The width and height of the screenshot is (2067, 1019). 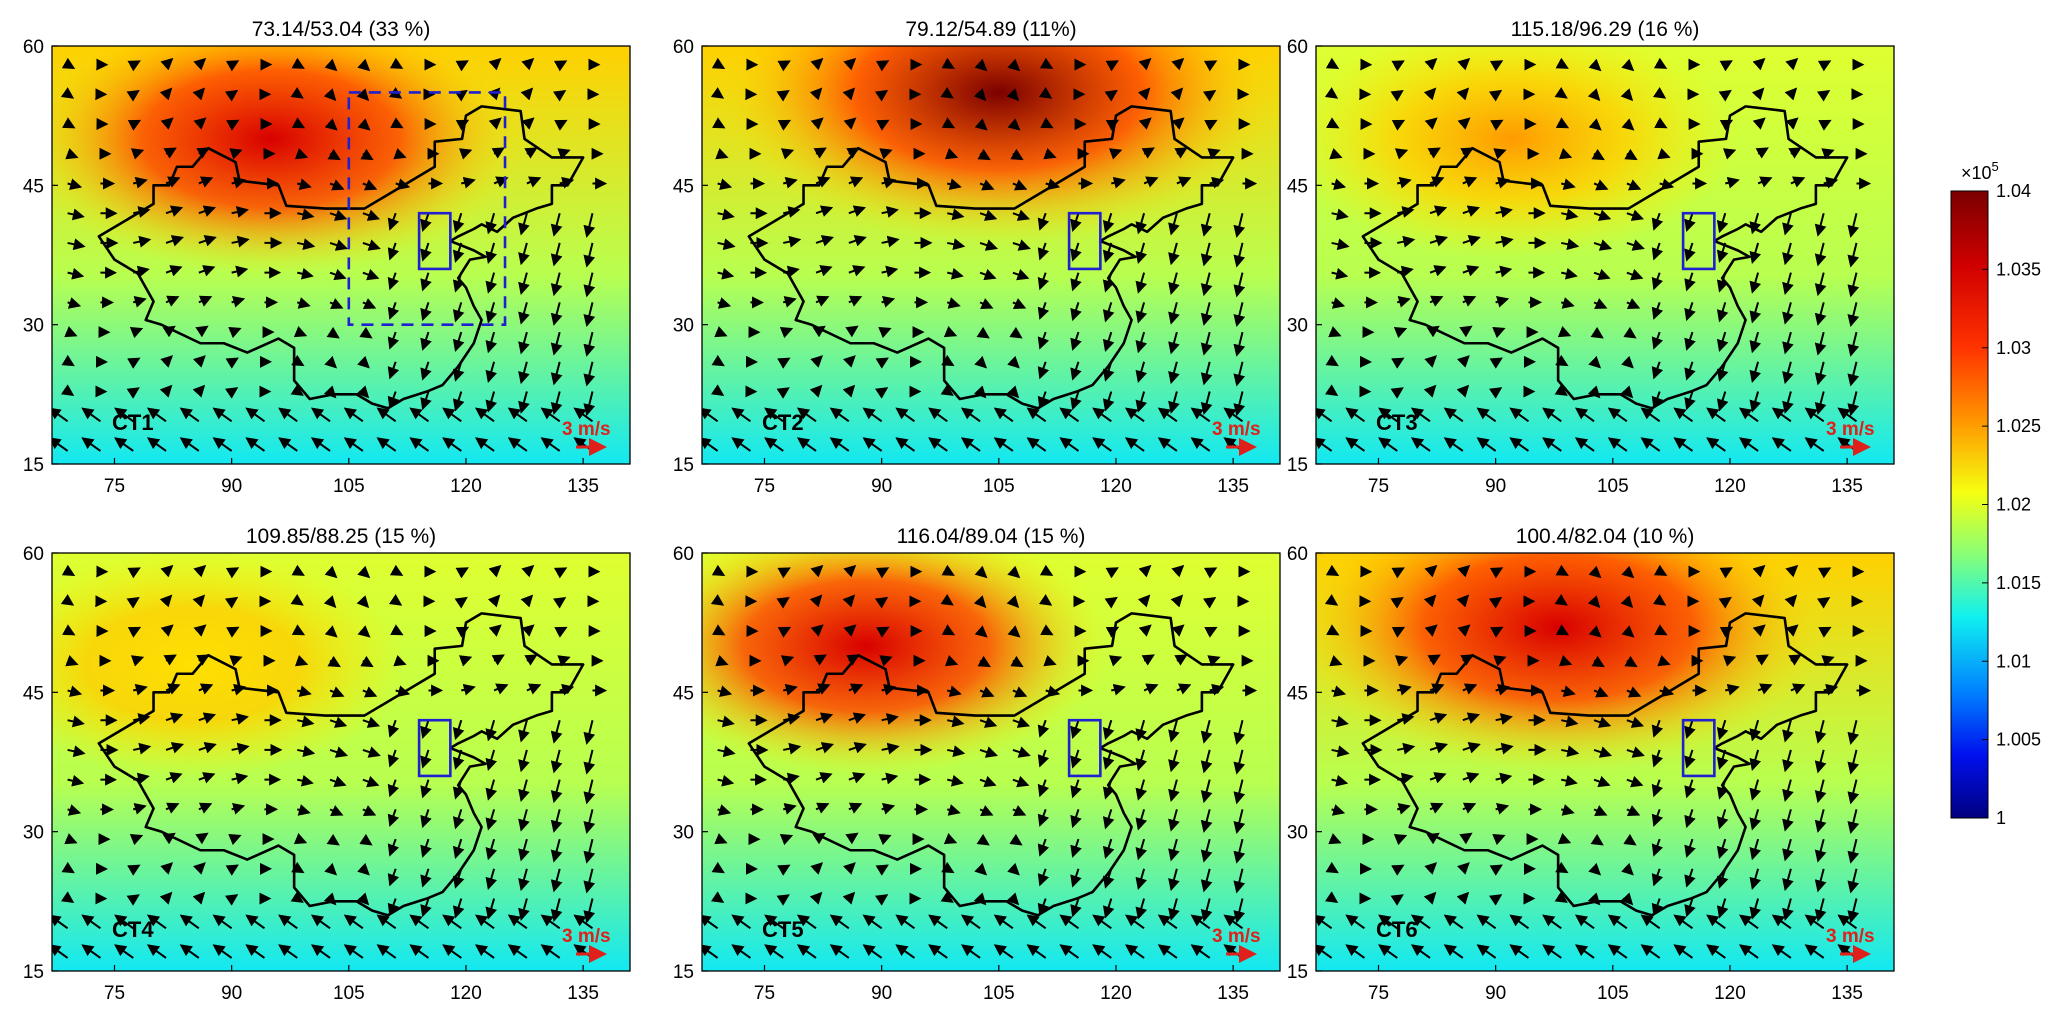 I want to click on x-tick-label: 90, so click(x=231, y=486).